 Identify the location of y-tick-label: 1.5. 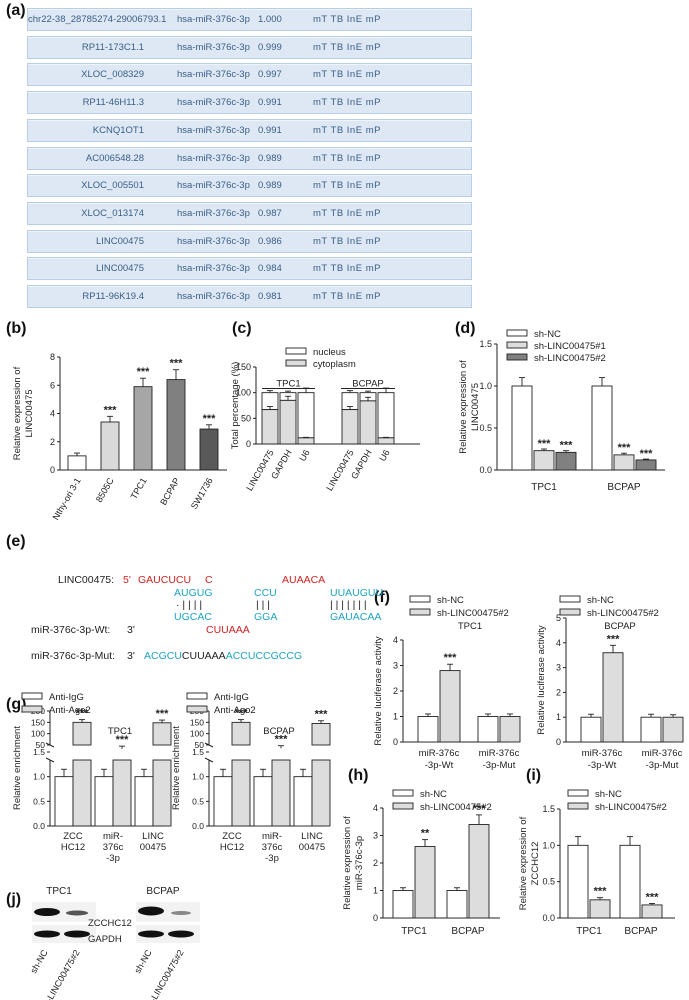
(548, 809).